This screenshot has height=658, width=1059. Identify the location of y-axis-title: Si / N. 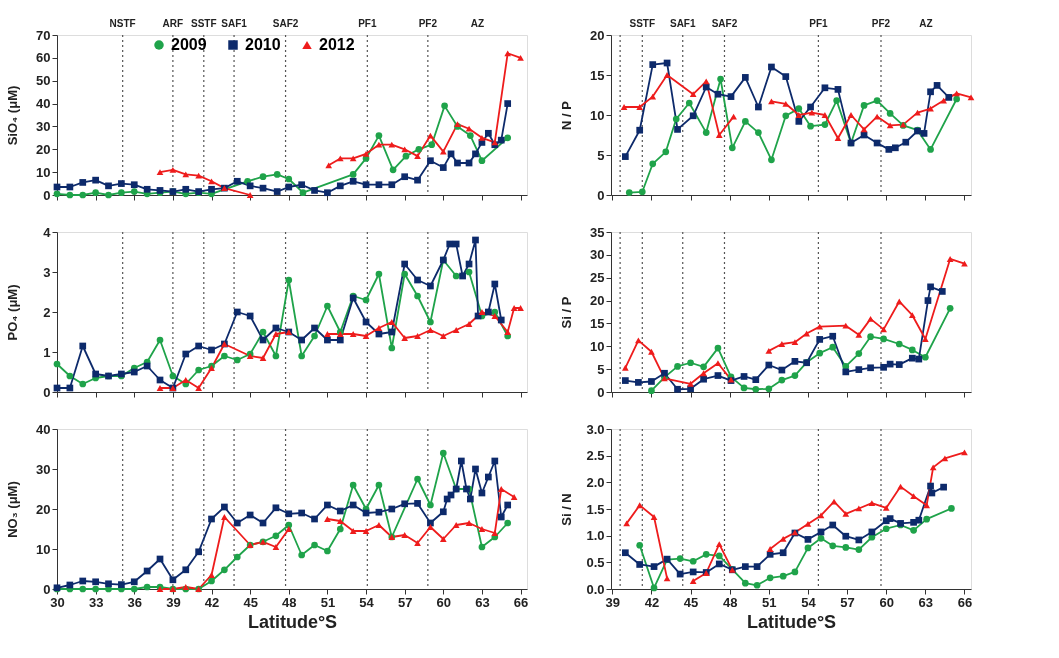
(566, 509).